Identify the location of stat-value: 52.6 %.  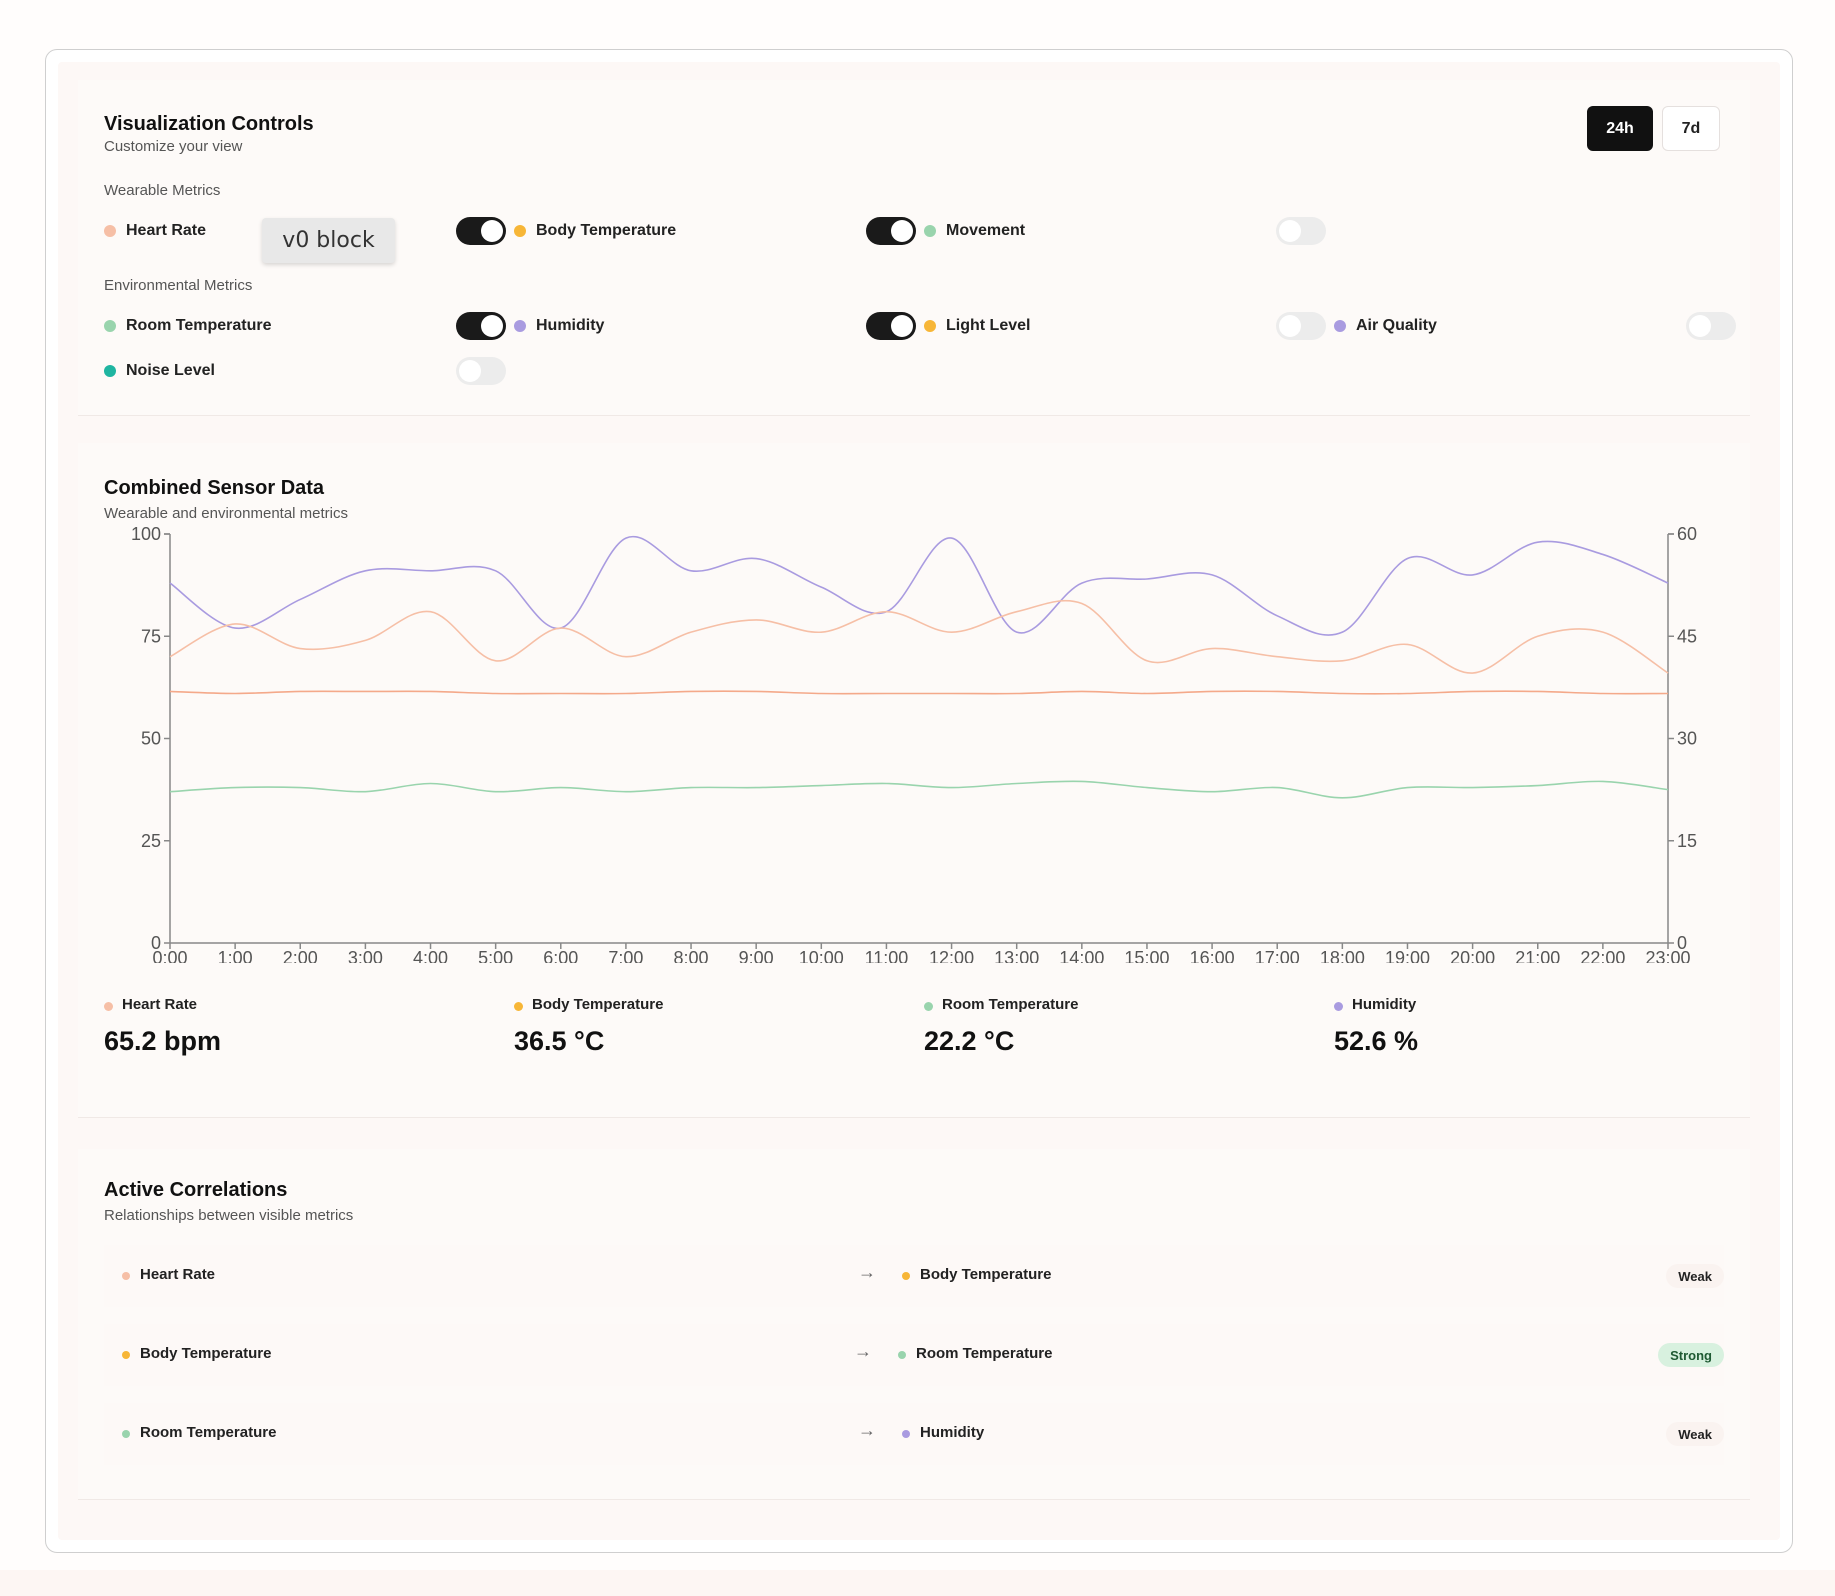
(1376, 1041).